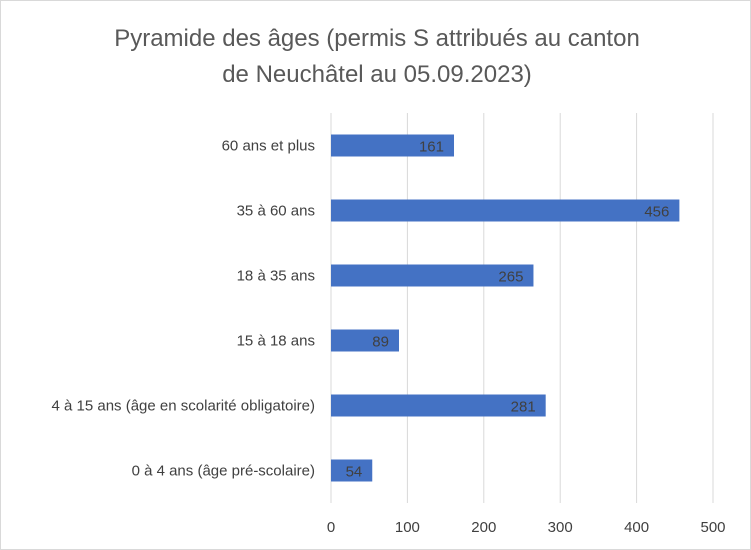 This screenshot has height=550, width=751. I want to click on x-tick-label: 300, so click(560, 527).